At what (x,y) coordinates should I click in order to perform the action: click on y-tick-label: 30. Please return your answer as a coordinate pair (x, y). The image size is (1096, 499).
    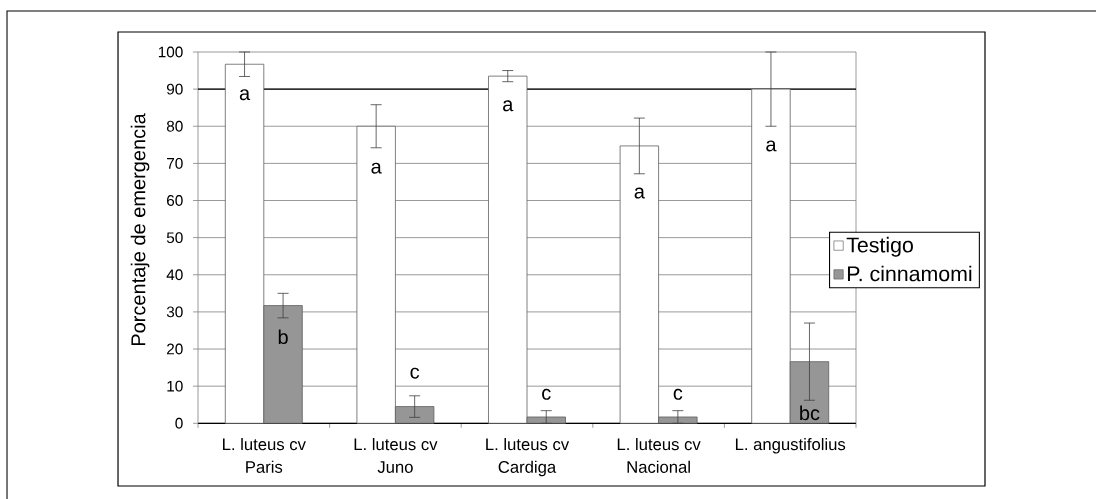
    Looking at the image, I should click on (174, 312).